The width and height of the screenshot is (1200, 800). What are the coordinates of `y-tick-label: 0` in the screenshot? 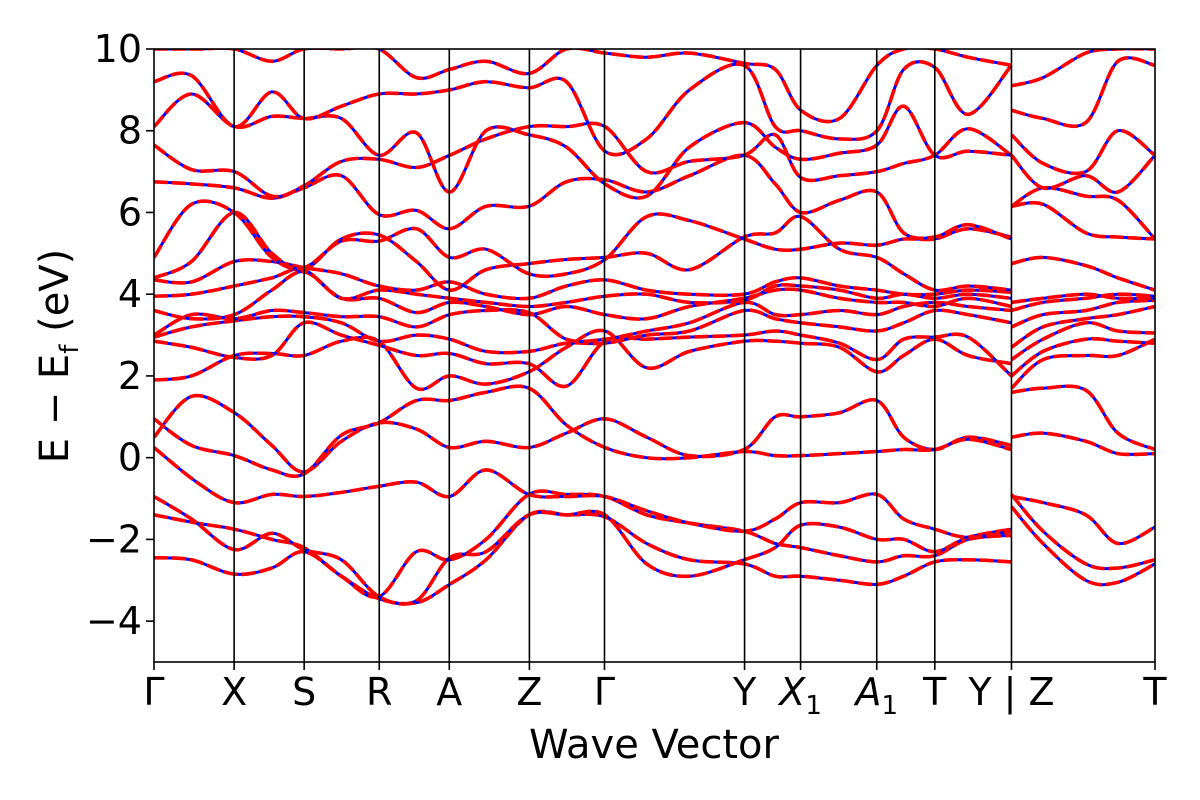 It's located at (130, 458).